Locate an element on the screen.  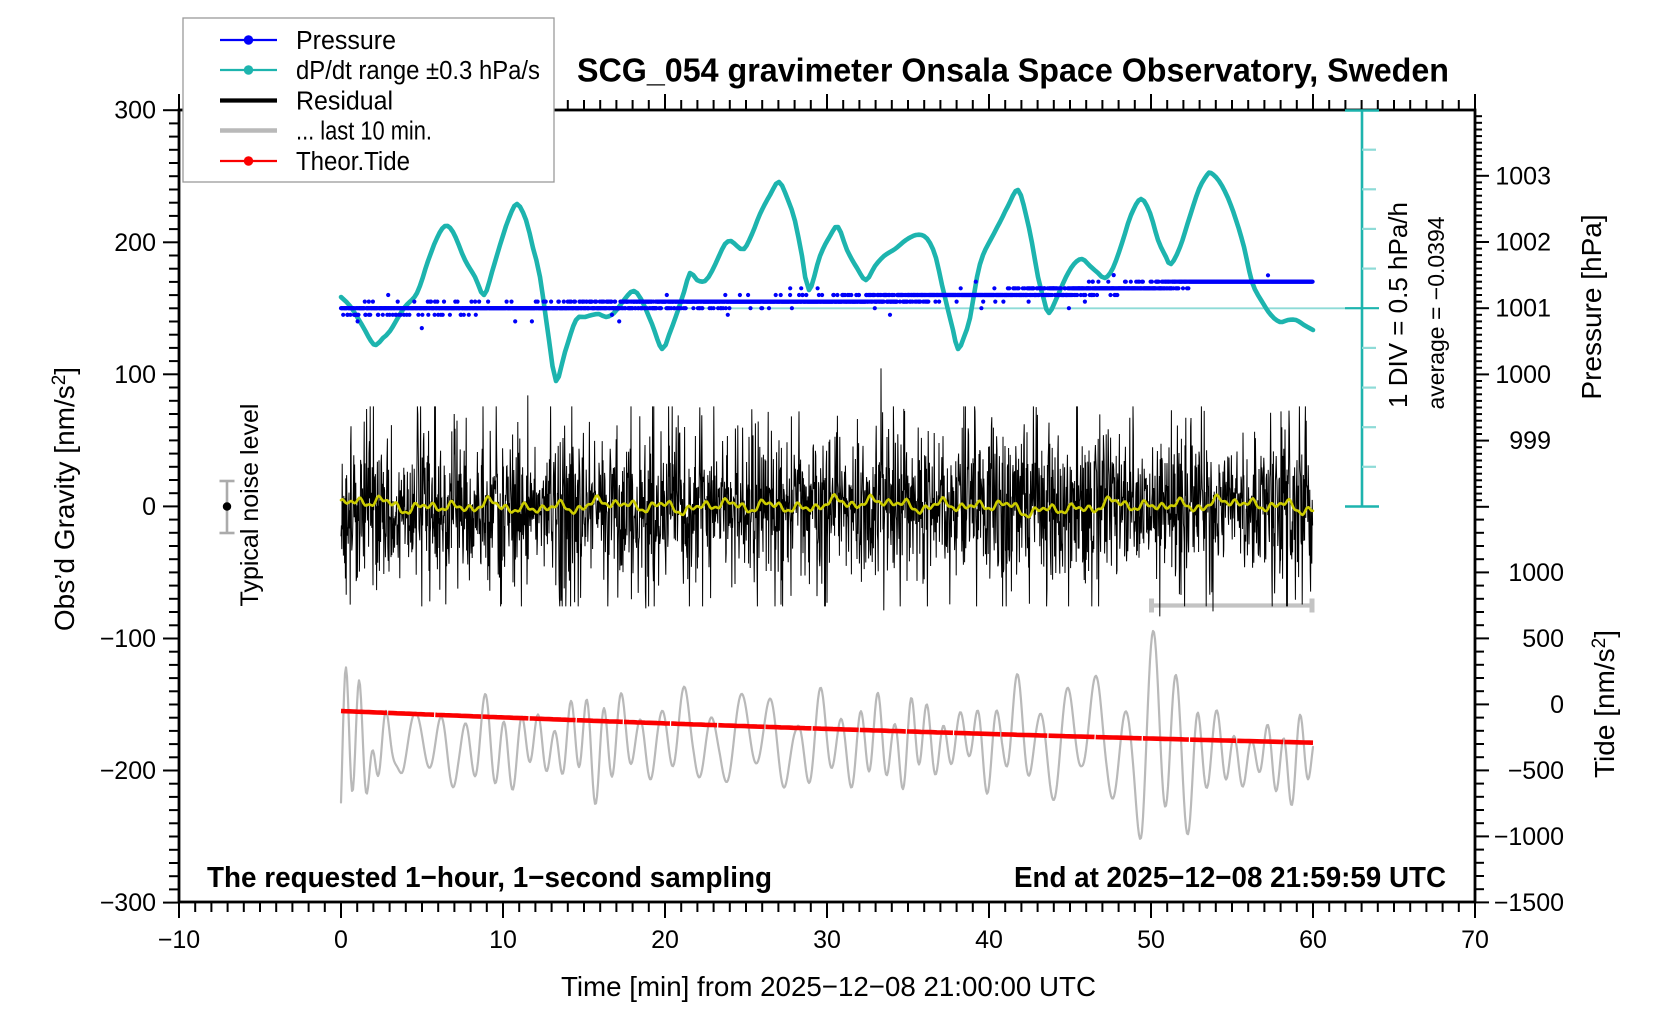
svg-text: 500 is located at coordinates (1543, 639).